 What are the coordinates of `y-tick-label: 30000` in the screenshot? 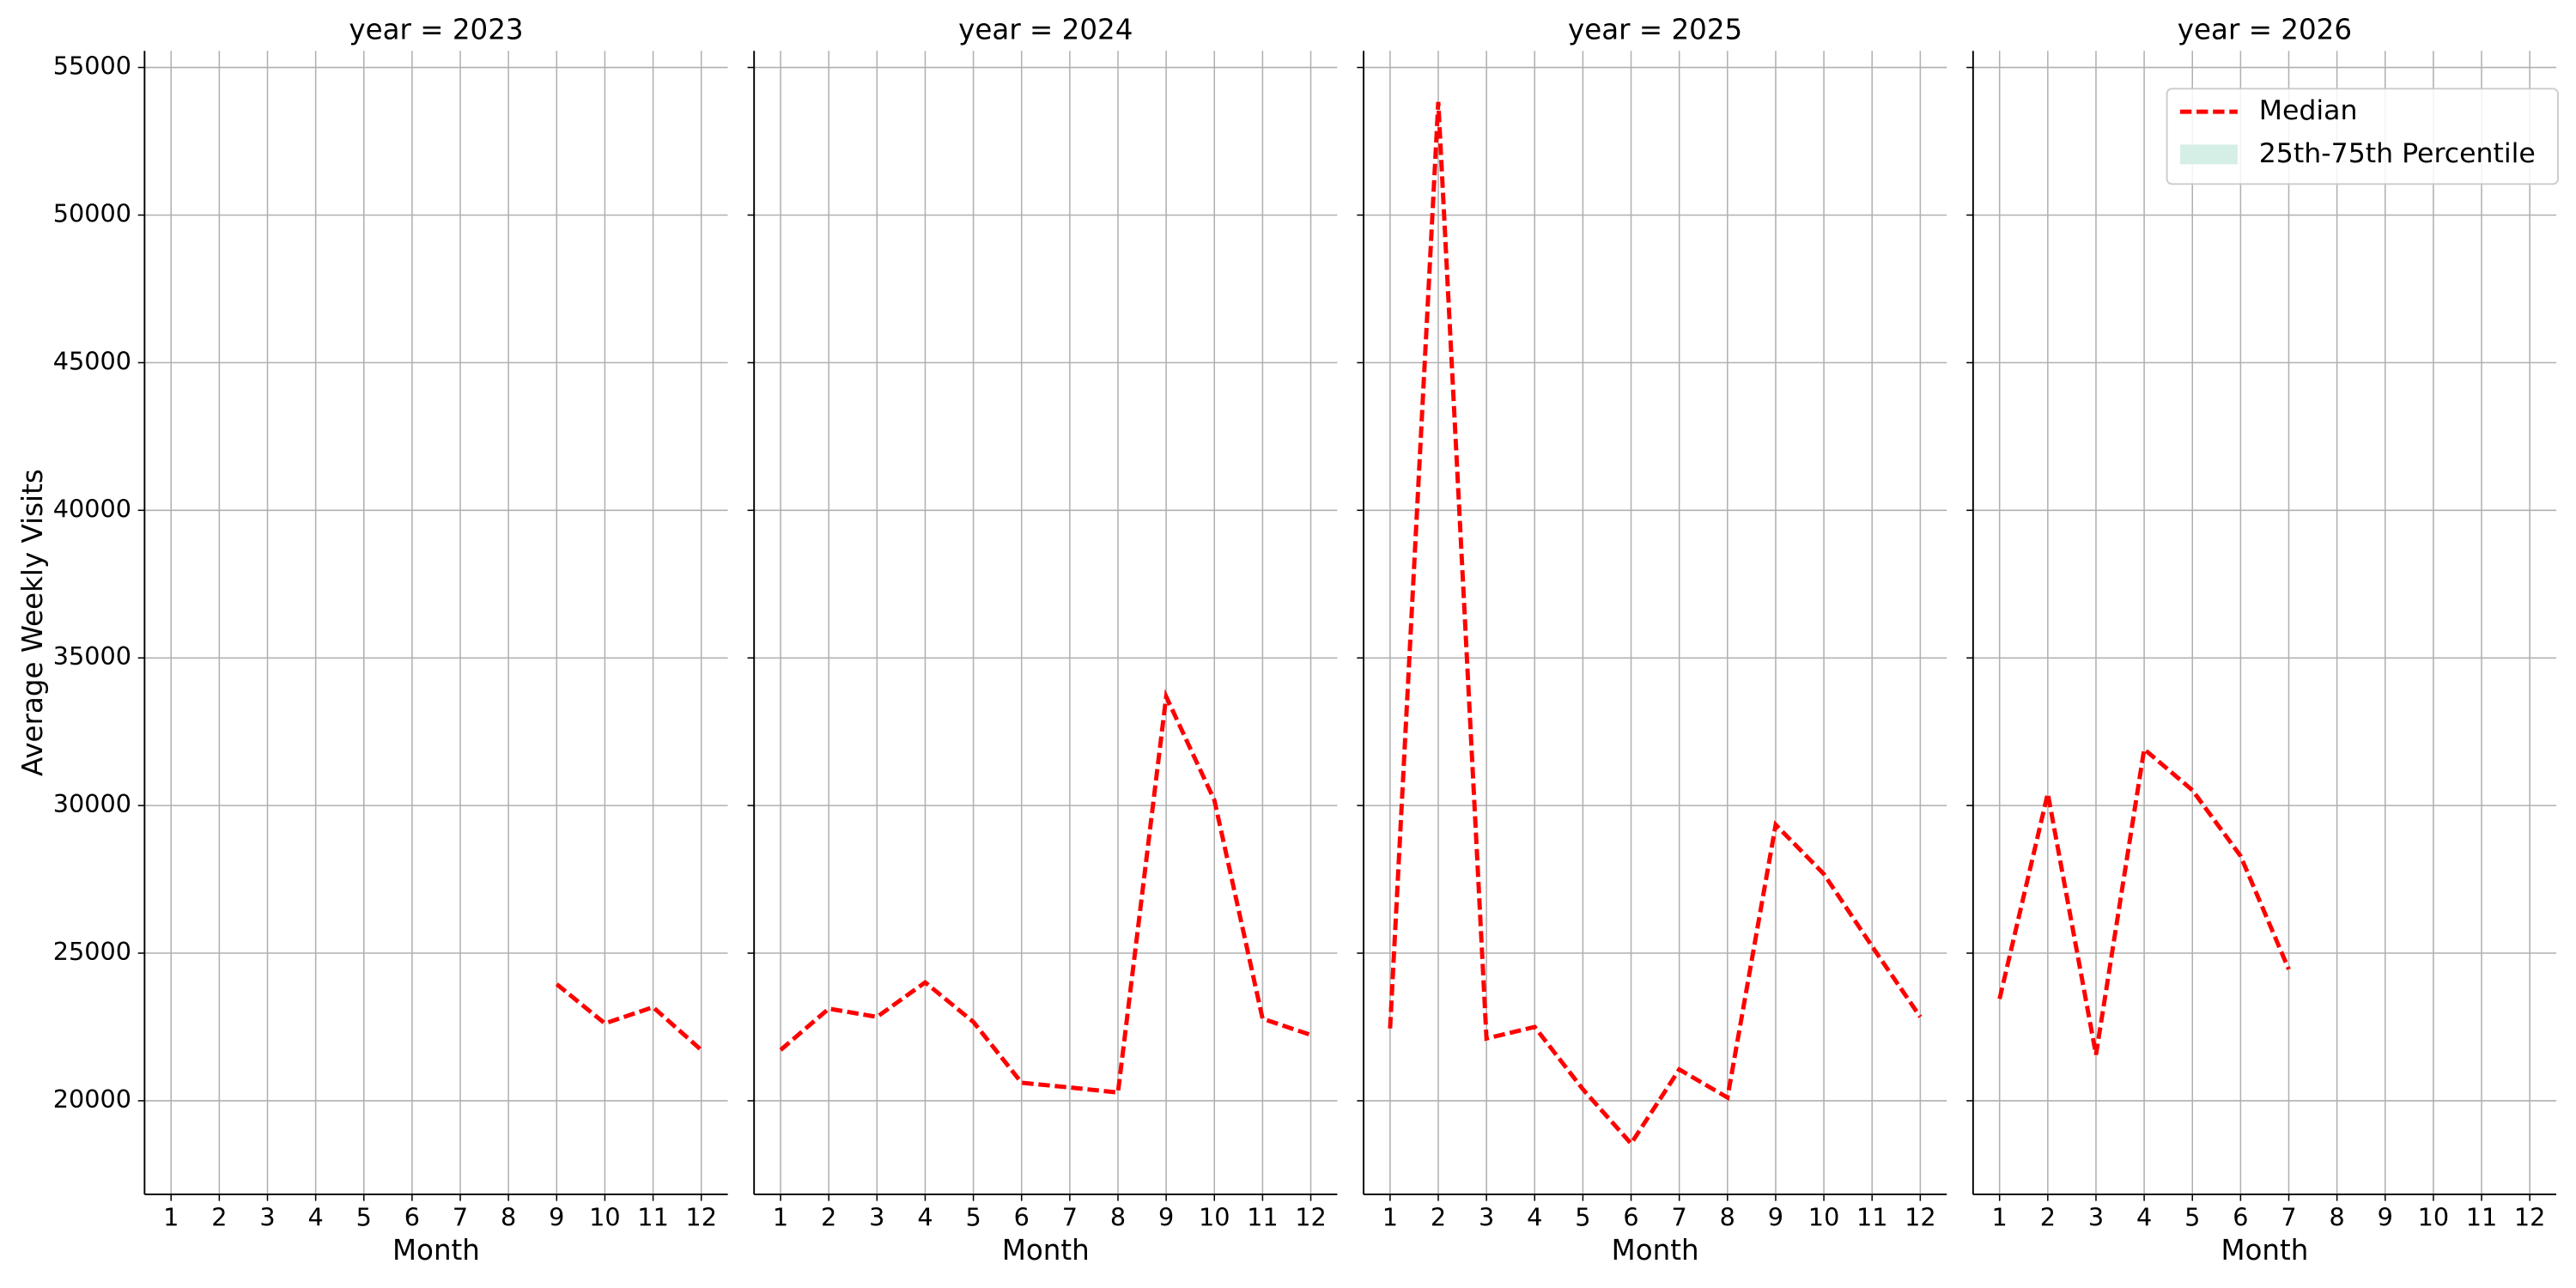 It's located at (92, 803).